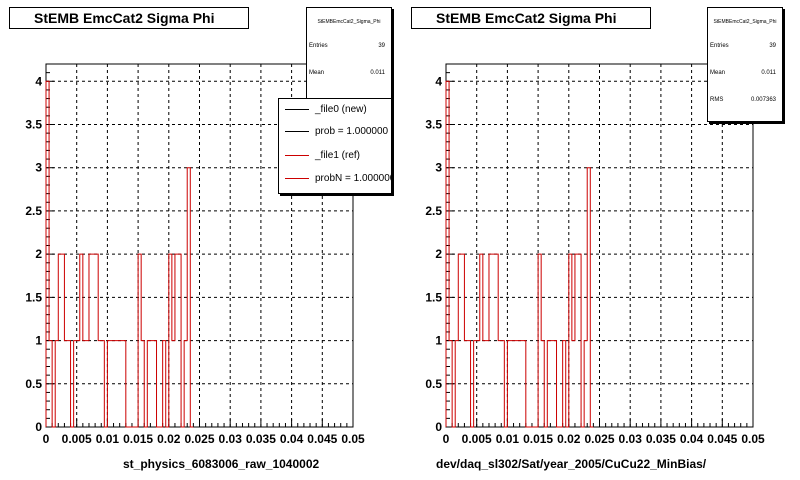 The height and width of the screenshot is (480, 800). Describe the element at coordinates (717, 100) in the screenshot. I see `right-stats-rms-label: RMS` at that location.